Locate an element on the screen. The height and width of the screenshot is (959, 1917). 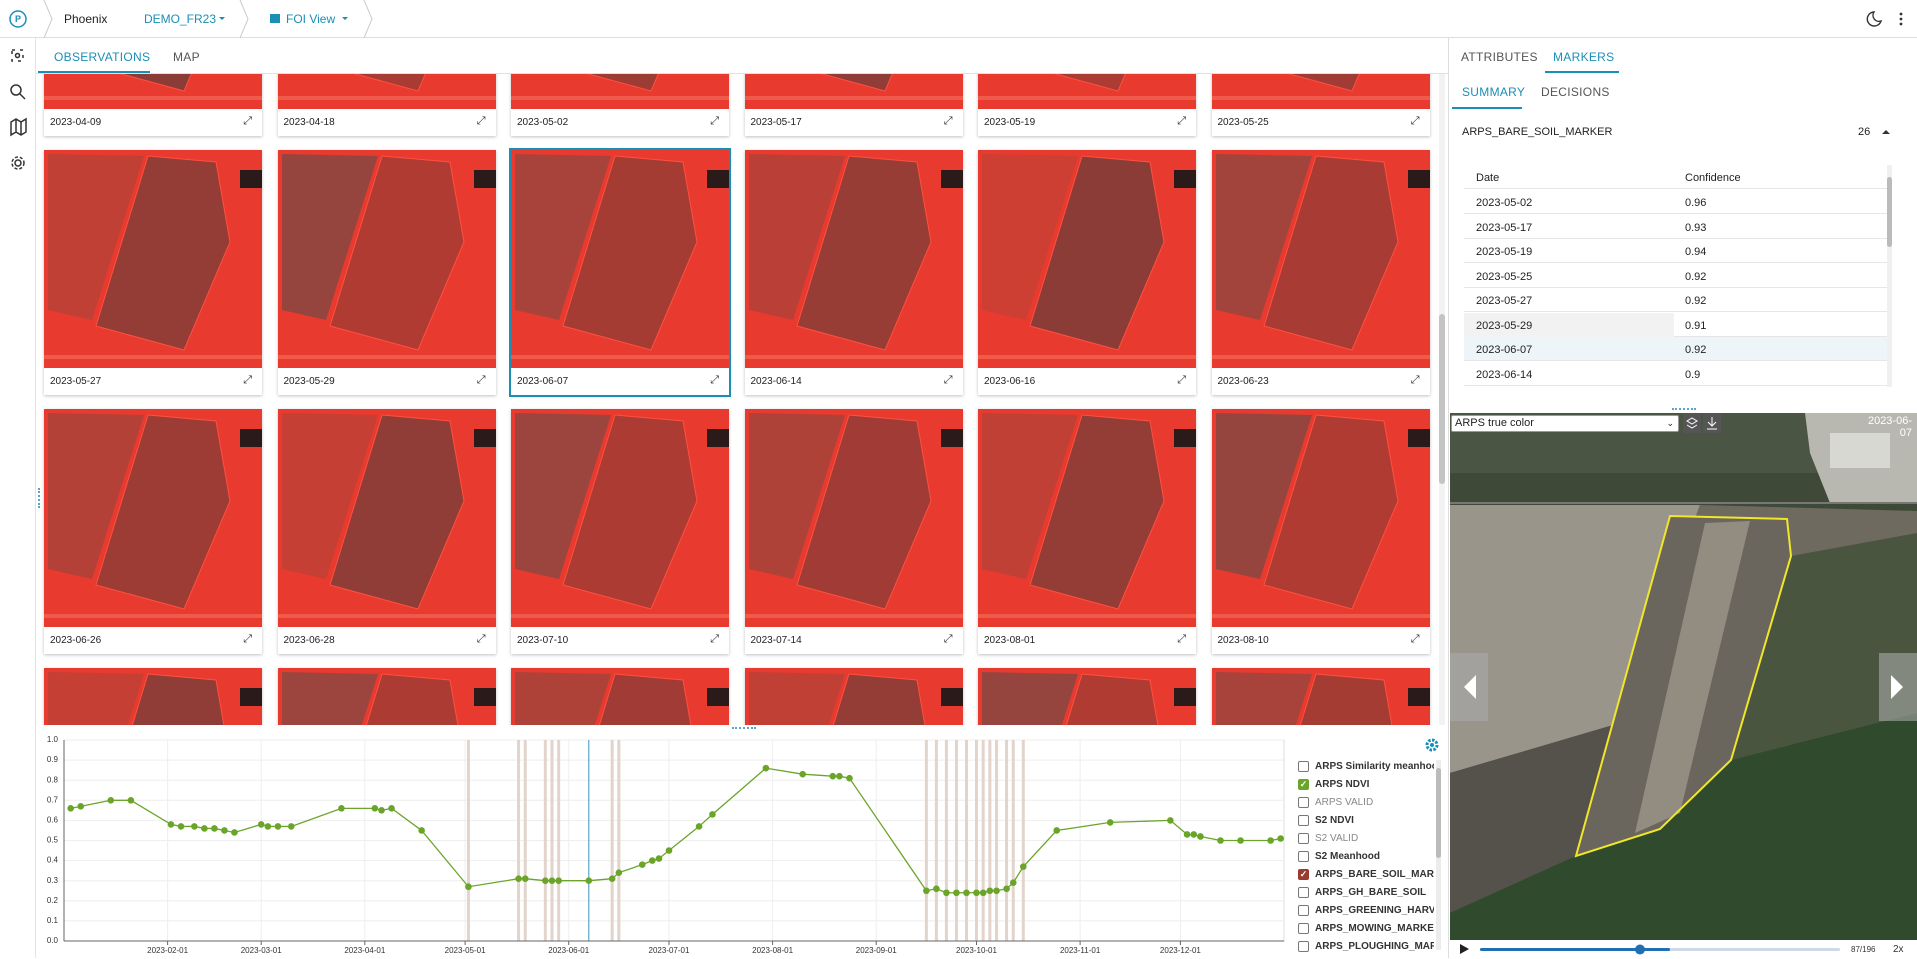
legend-item: S2 VALID is located at coordinates (1366, 842).